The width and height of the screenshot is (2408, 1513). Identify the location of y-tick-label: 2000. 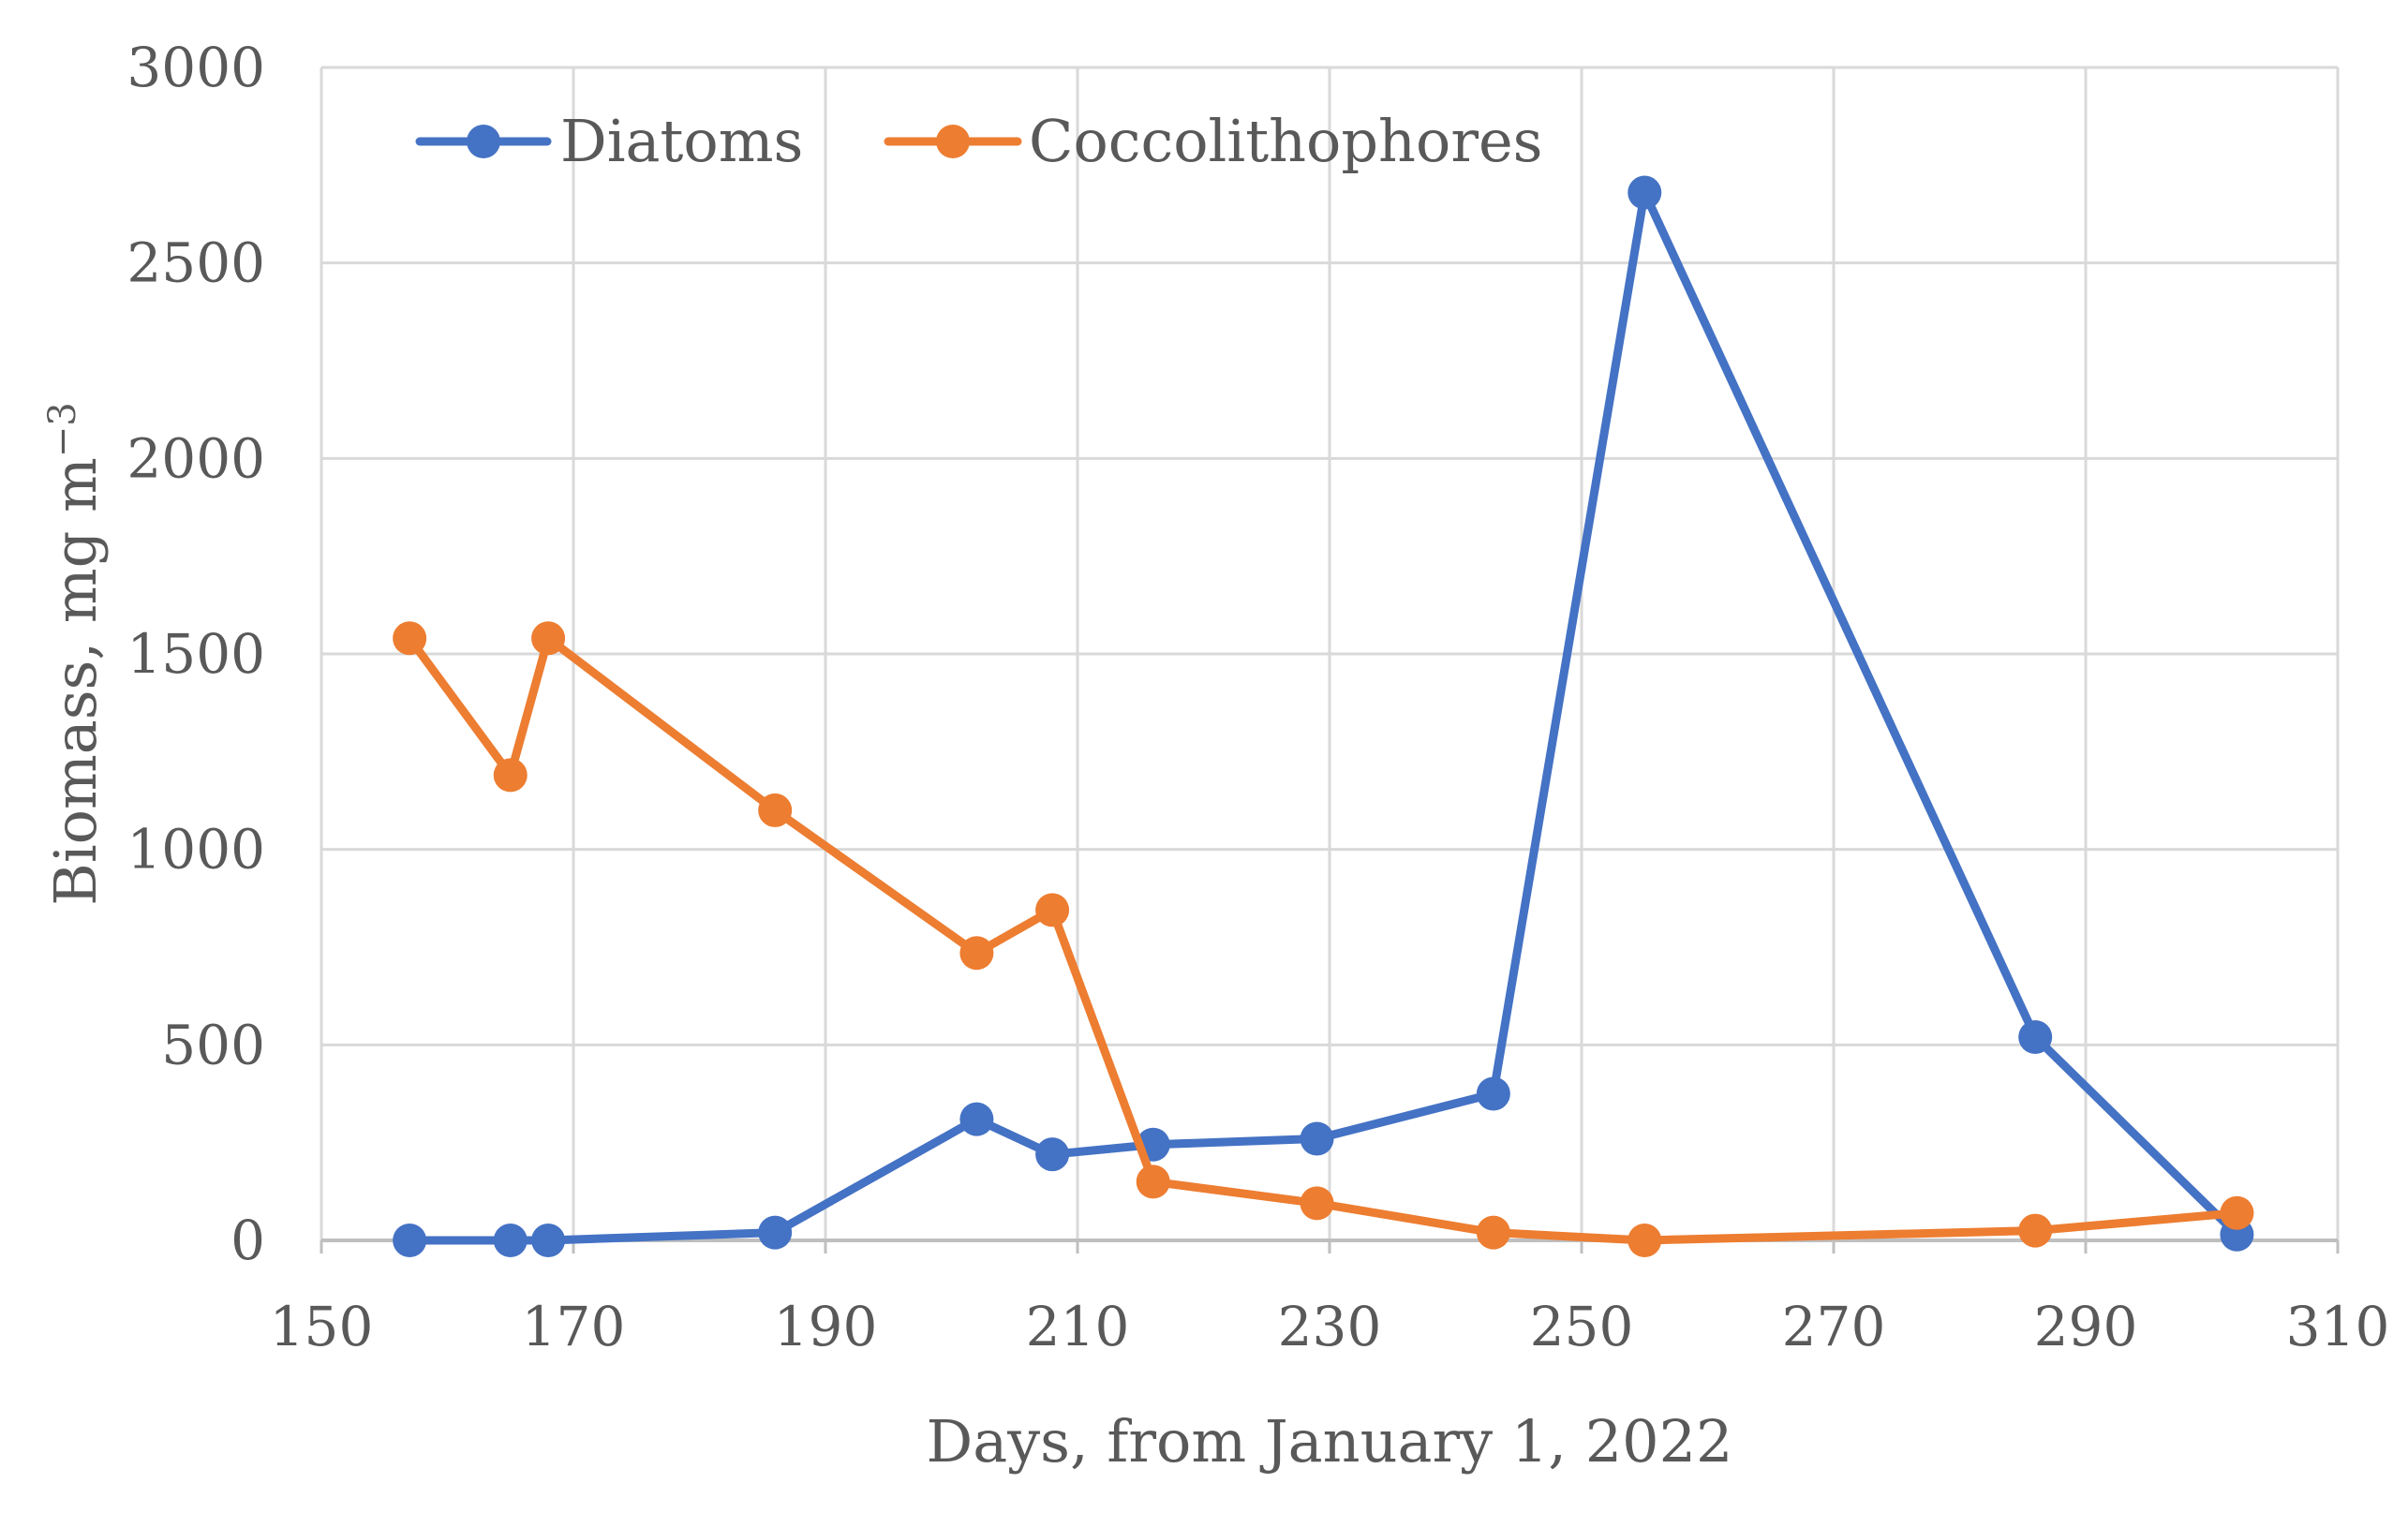
(195, 458).